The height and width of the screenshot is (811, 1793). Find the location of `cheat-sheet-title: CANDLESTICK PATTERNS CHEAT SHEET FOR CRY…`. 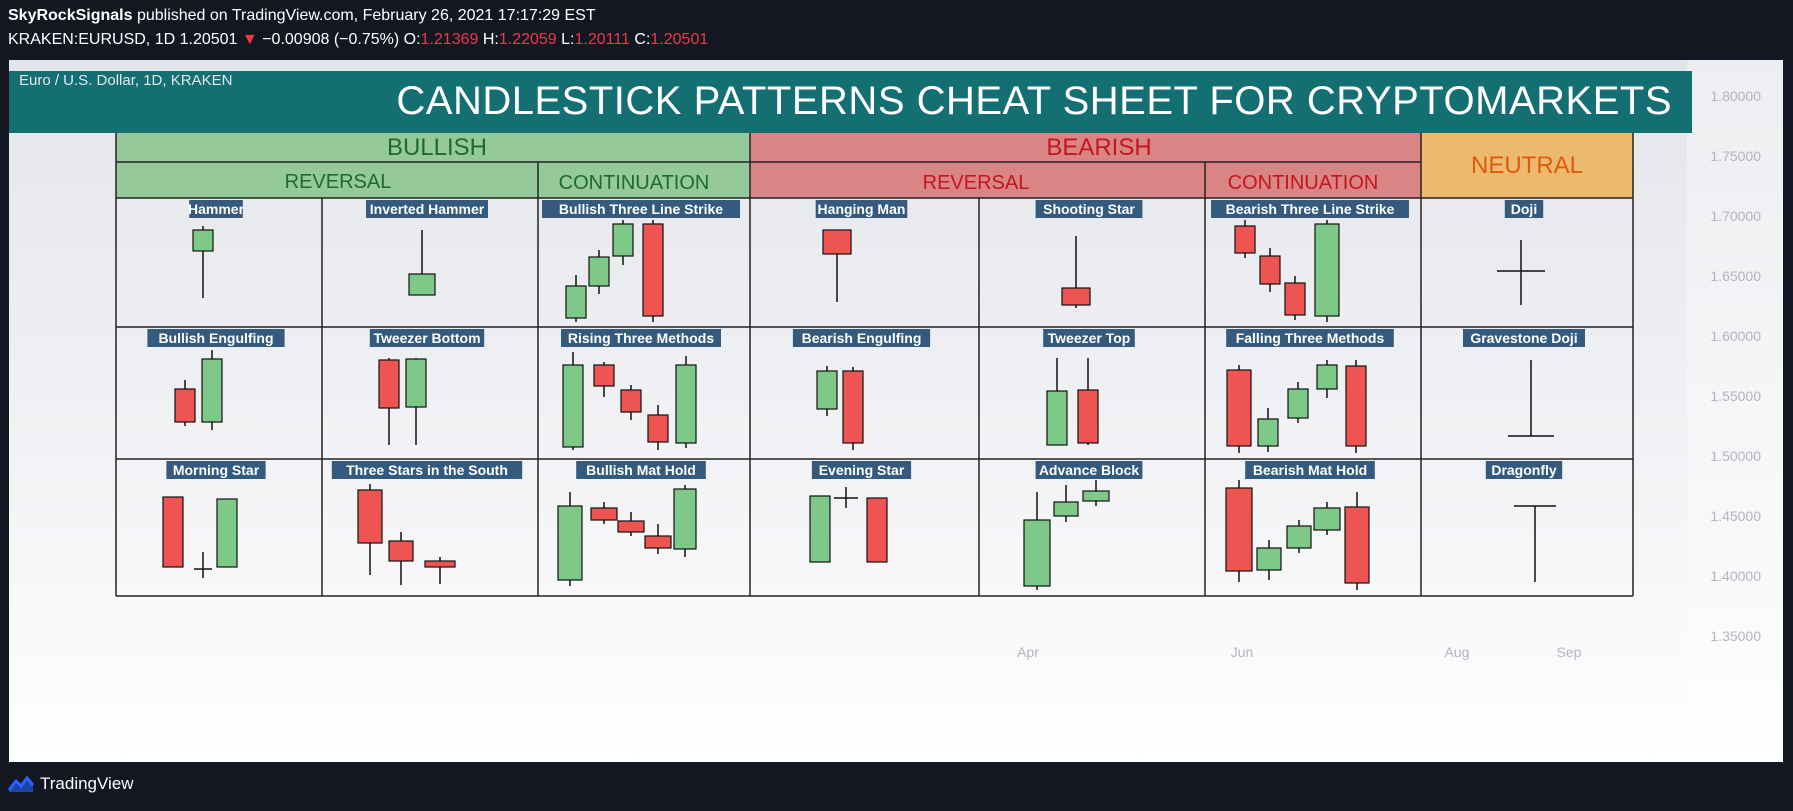

cheat-sheet-title: CANDLESTICK PATTERNS CHEAT SHEET FOR CRY… is located at coordinates (1034, 101).